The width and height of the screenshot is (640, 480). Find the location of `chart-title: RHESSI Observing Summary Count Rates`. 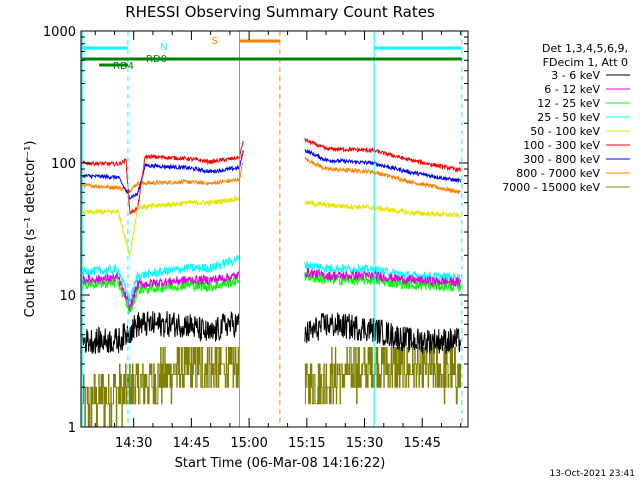

chart-title: RHESSI Observing Summary Count Rates is located at coordinates (280, 12).